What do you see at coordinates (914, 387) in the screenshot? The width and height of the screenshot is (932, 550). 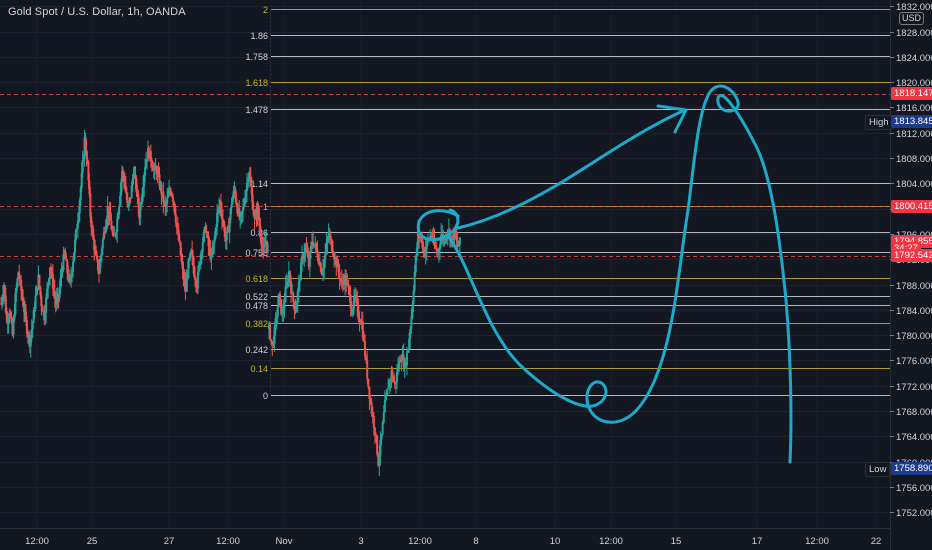 I see `price-tick-label: 1772.000` at bounding box center [914, 387].